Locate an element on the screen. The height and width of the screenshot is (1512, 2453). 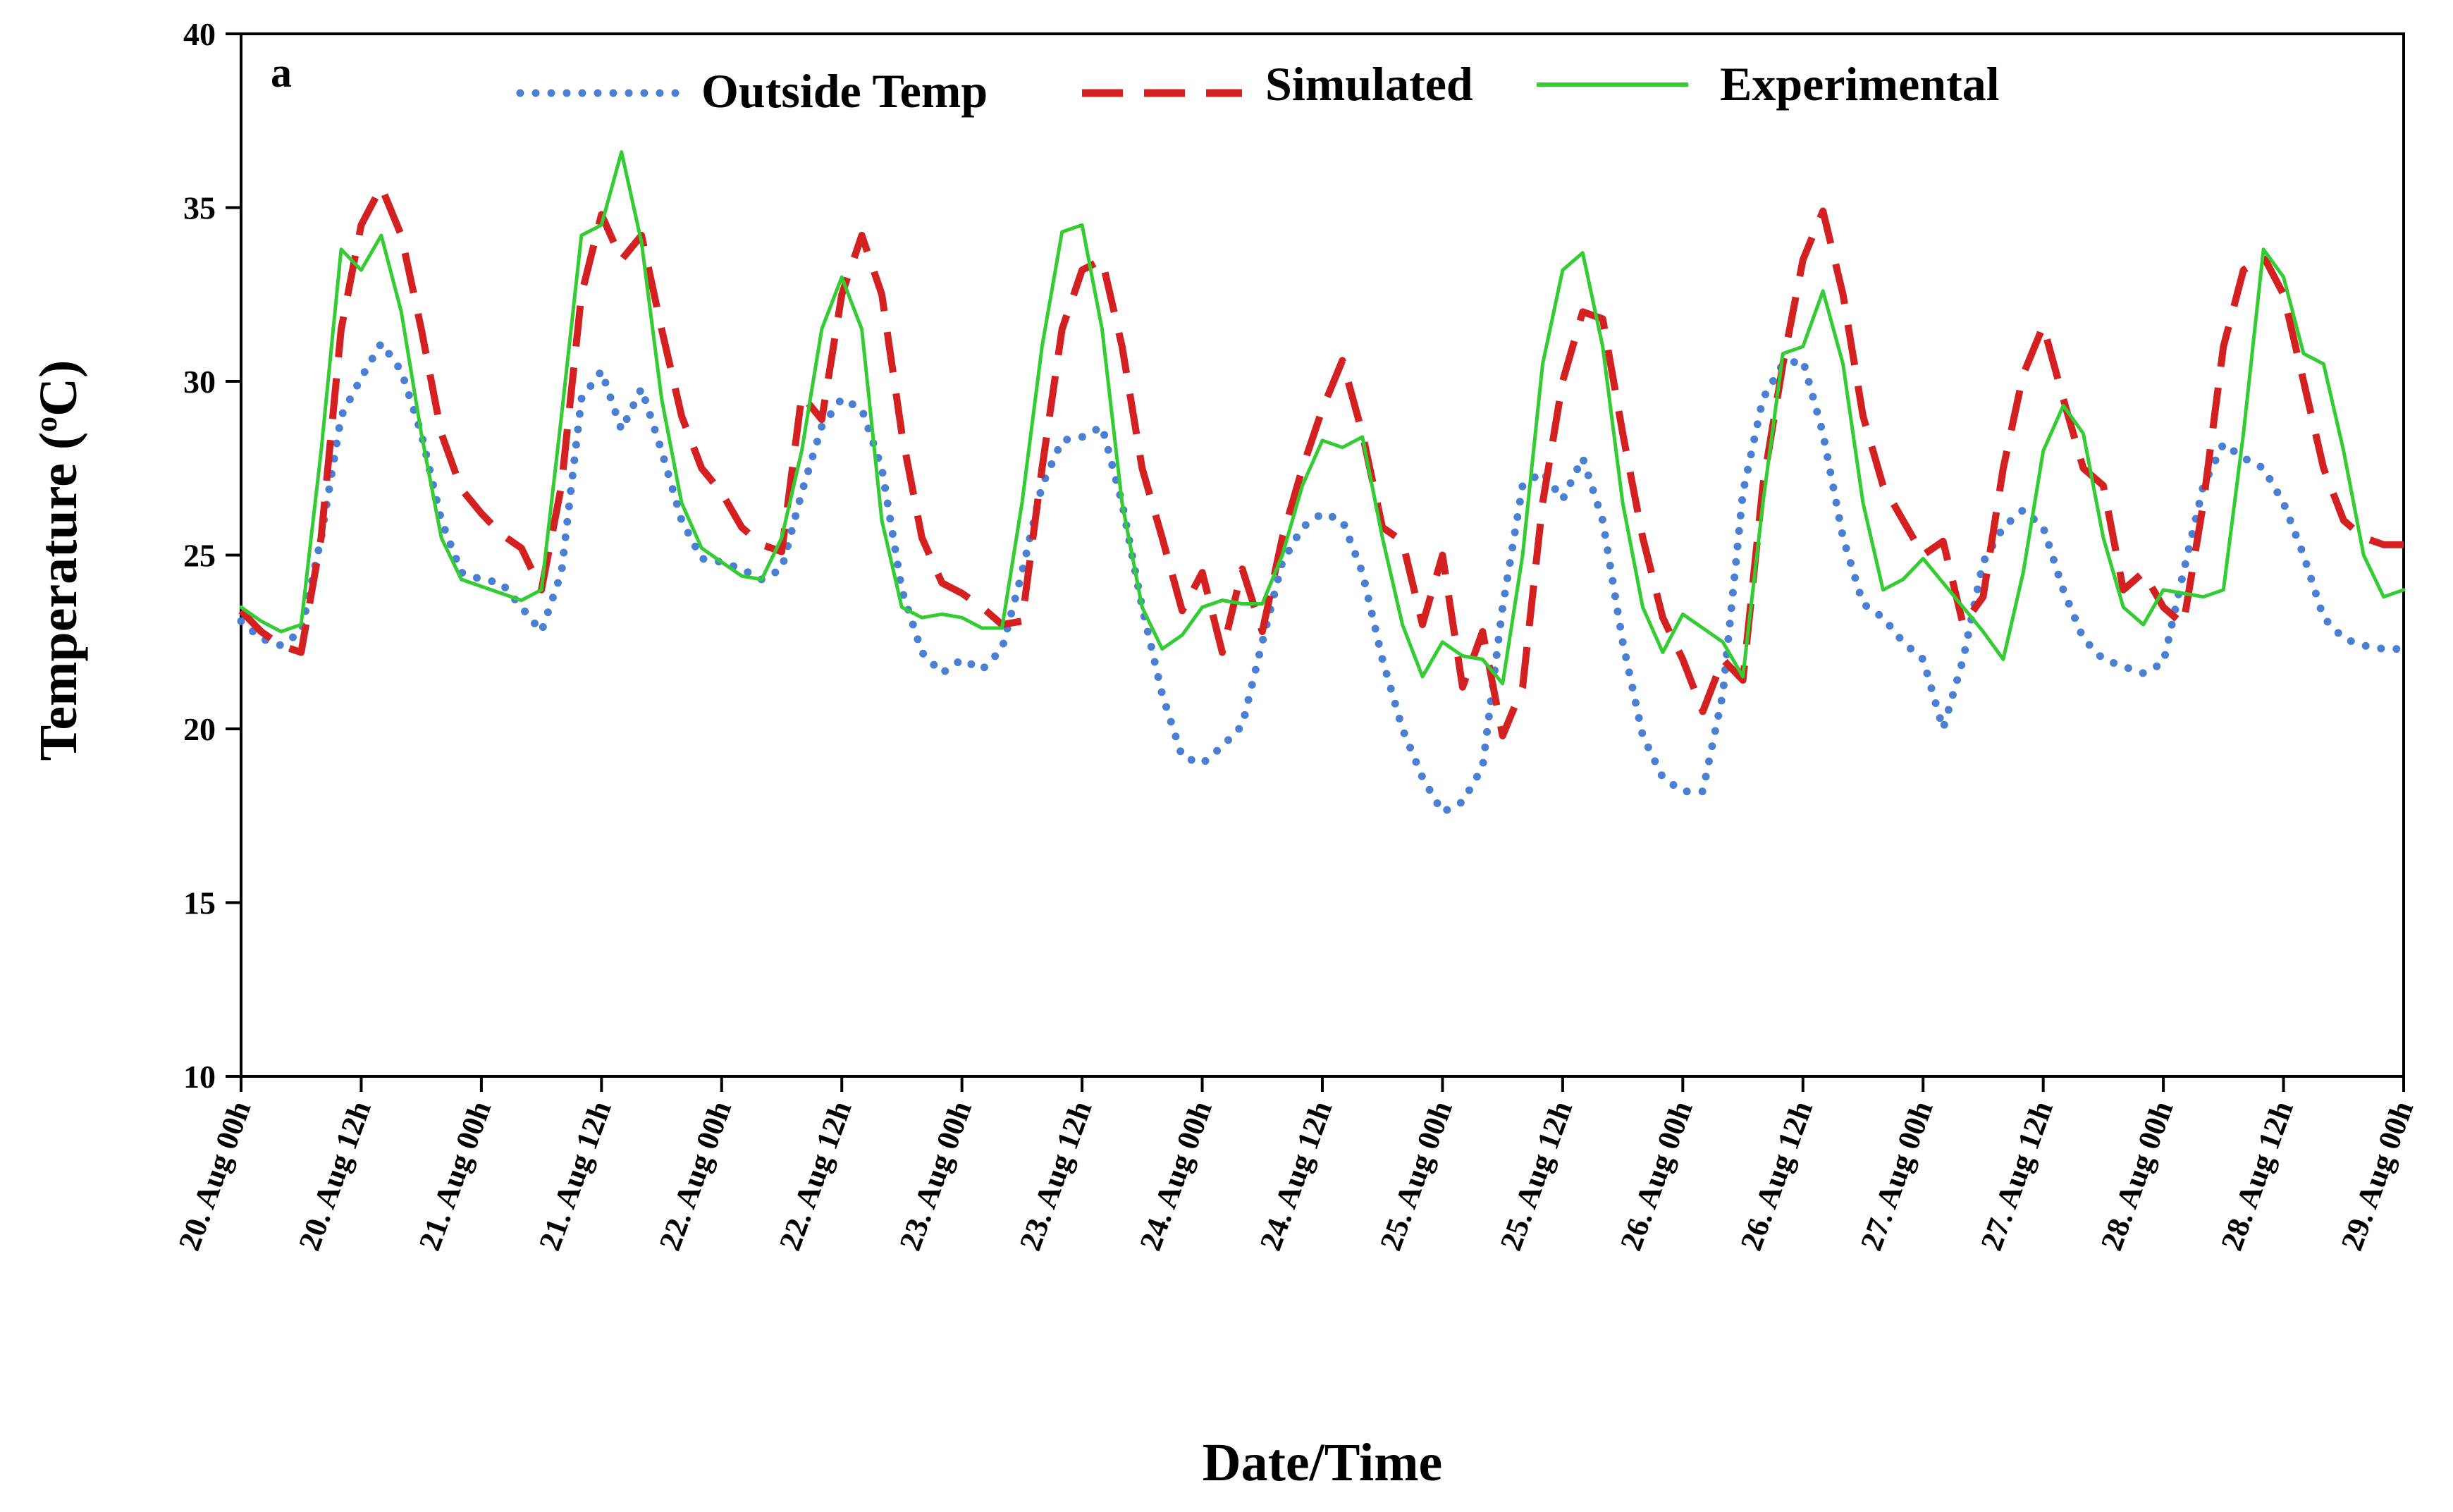
y-tick-label: 35 is located at coordinates (200, 208).